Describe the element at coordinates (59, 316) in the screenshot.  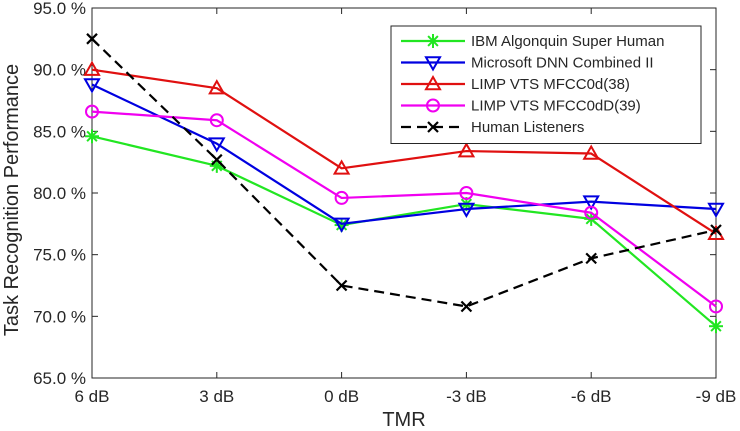
I see `y-tick-label: 70.0 %` at that location.